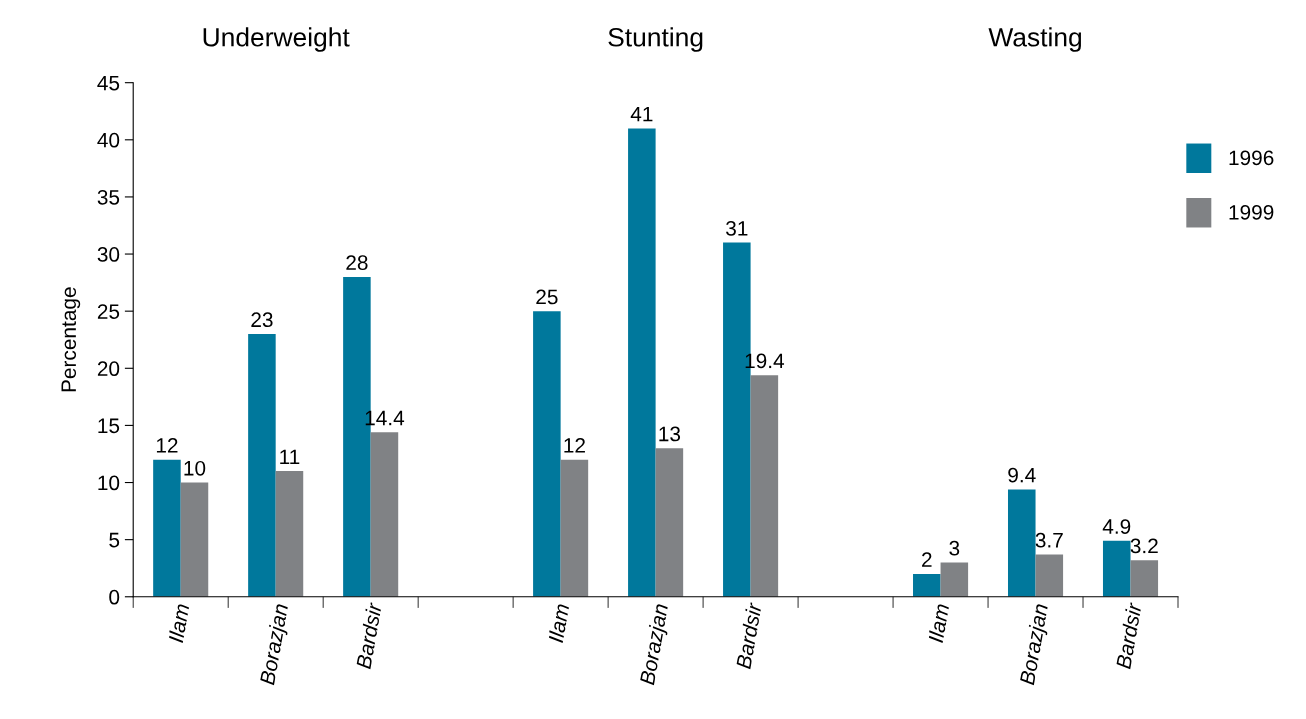 Image resolution: width=1306 pixels, height=719 pixels. Describe the element at coordinates (737, 228) in the screenshot. I see `data-label: 31` at that location.